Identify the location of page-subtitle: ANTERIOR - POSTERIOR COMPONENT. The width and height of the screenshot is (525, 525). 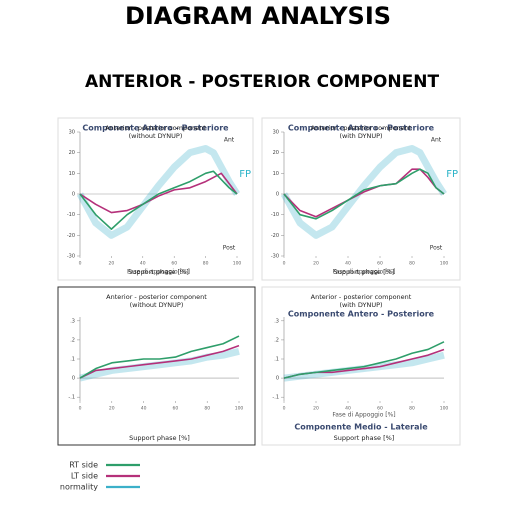
(262, 82).